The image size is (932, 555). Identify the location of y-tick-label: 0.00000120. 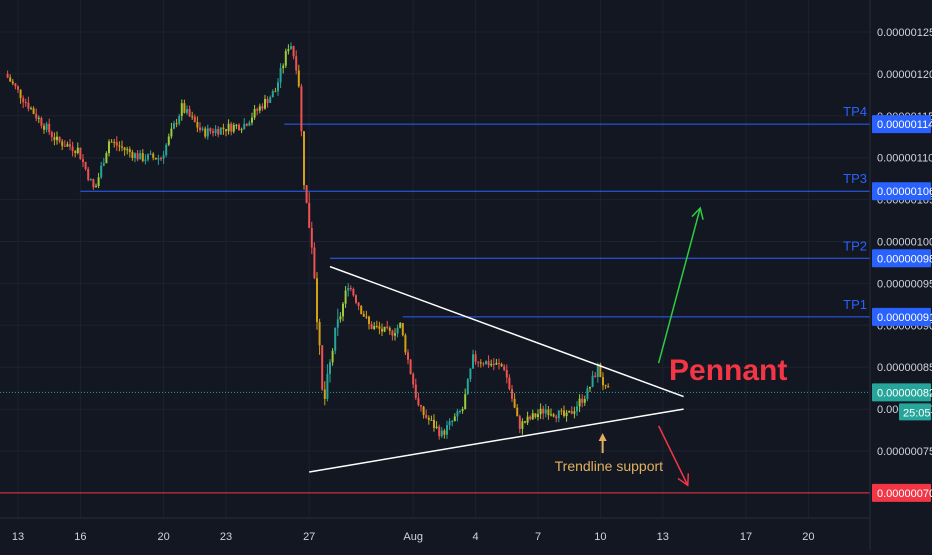
(904, 75).